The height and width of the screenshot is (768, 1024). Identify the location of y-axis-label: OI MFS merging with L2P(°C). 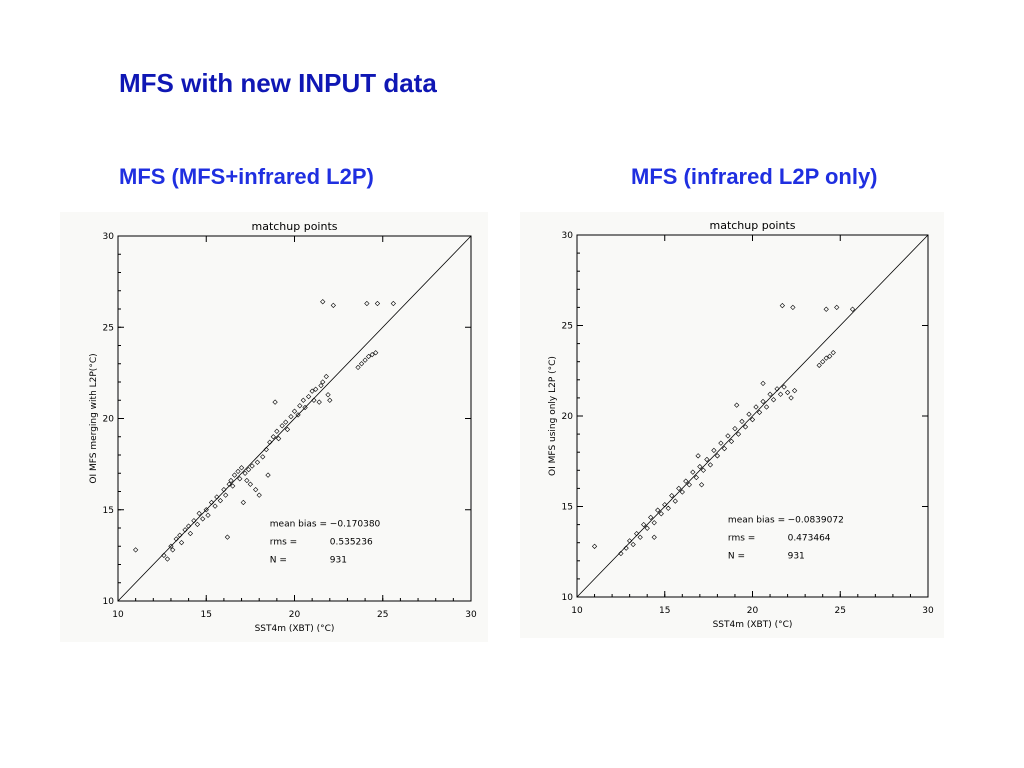
(94, 418).